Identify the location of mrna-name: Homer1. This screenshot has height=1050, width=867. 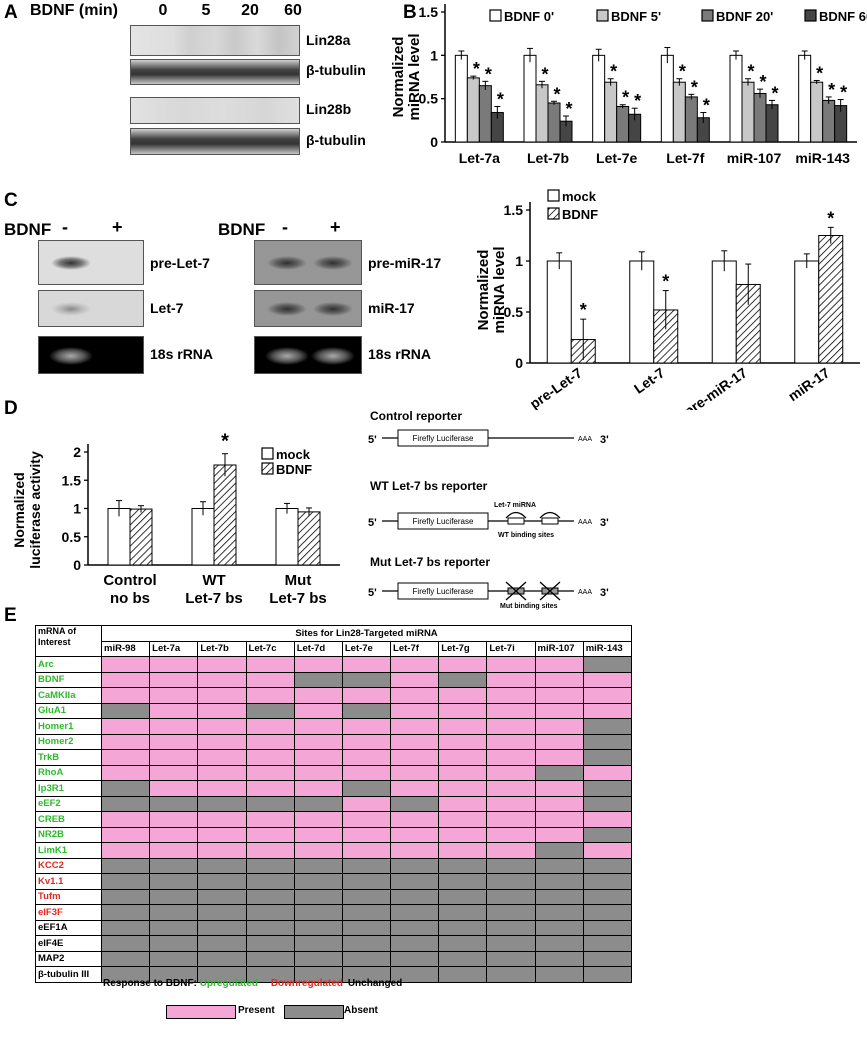
(68, 726).